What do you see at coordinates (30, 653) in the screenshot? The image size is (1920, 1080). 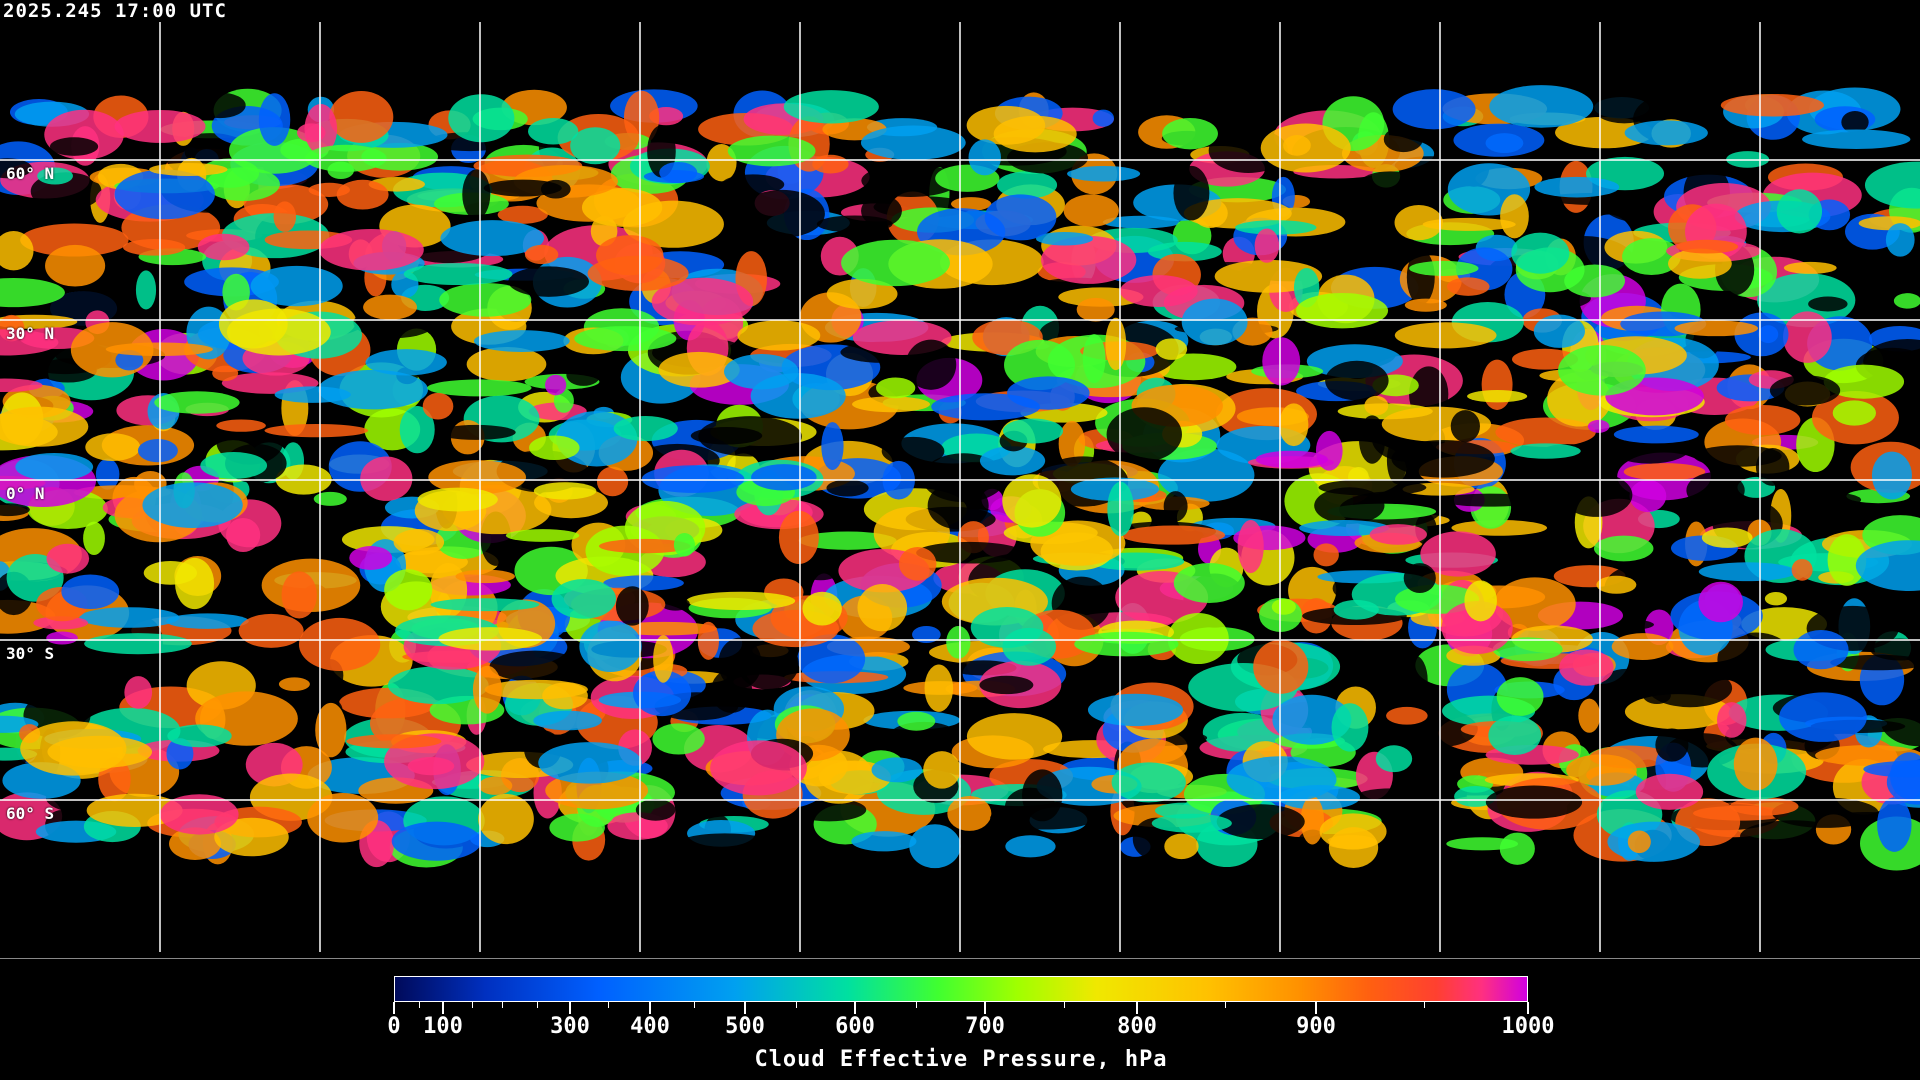 I see `lat-label-30s: 30° S` at bounding box center [30, 653].